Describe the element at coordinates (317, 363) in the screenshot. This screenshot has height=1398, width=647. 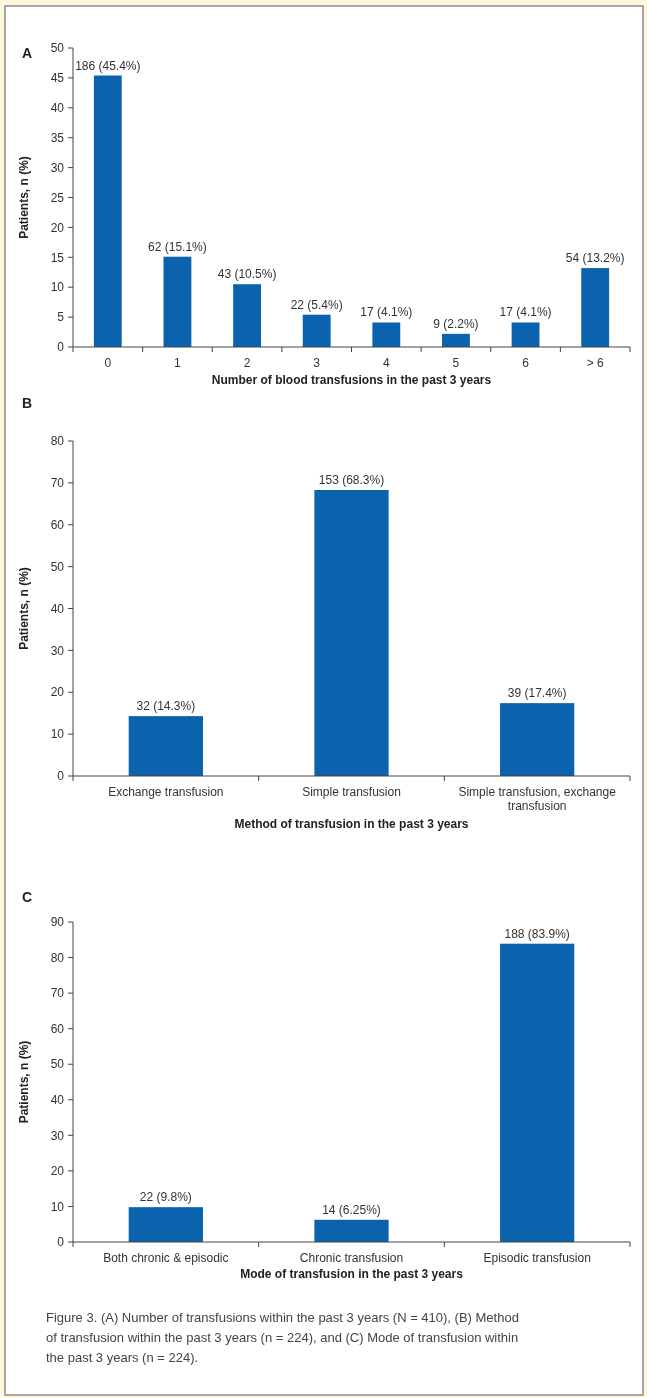
I see `x-tick-label: 3` at that location.